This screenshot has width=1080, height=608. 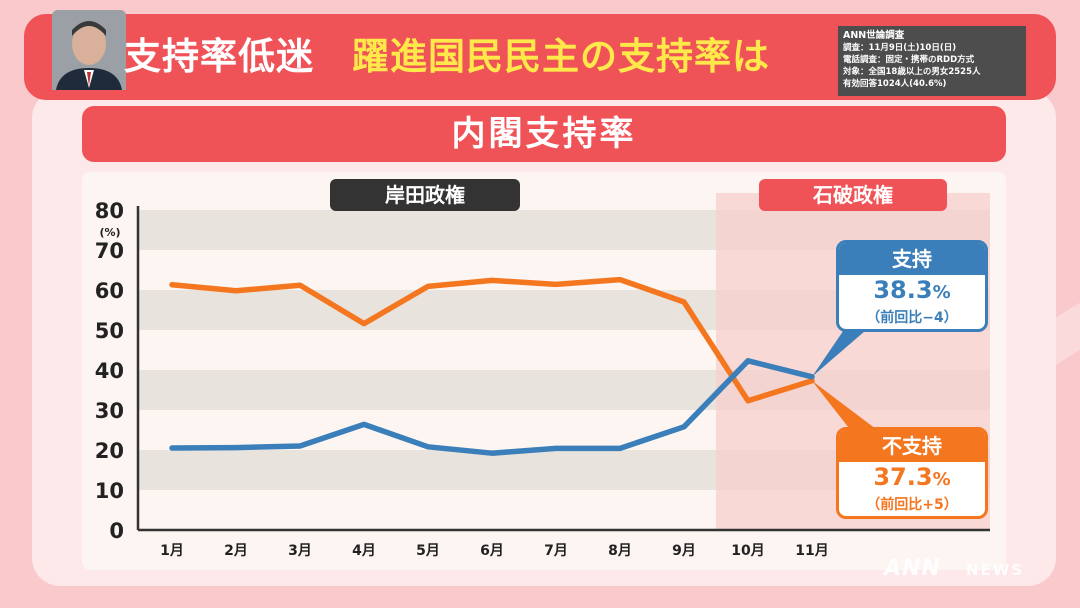 What do you see at coordinates (853, 195) in the screenshot?
I see `era-label-ishiba: 石破政権` at bounding box center [853, 195].